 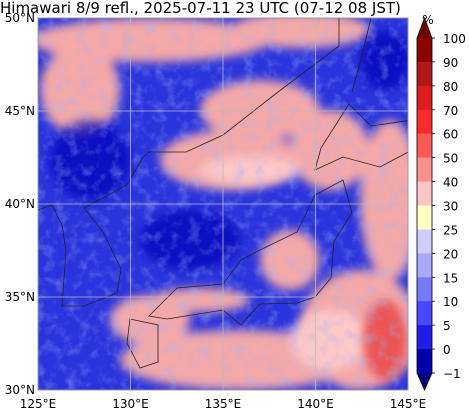 I want to click on colorbar-label: 80, so click(x=450, y=87).